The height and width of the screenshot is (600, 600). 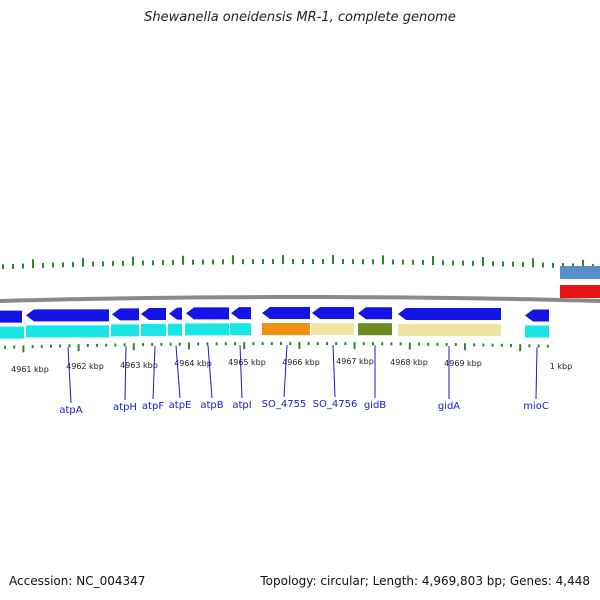 What do you see at coordinates (247, 362) in the screenshot?
I see `scale-label: 4965 kbp` at bounding box center [247, 362].